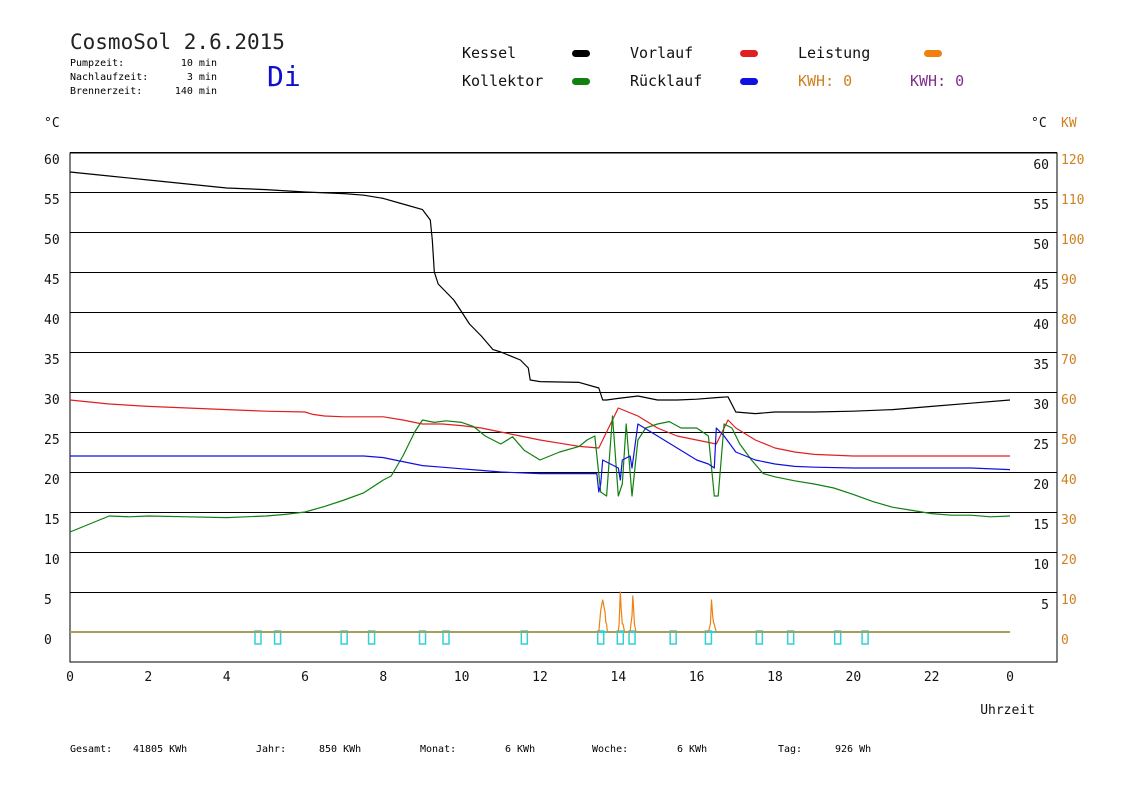  What do you see at coordinates (1041, 445) in the screenshot?
I see `y-tick-label-right: 25` at bounding box center [1041, 445].